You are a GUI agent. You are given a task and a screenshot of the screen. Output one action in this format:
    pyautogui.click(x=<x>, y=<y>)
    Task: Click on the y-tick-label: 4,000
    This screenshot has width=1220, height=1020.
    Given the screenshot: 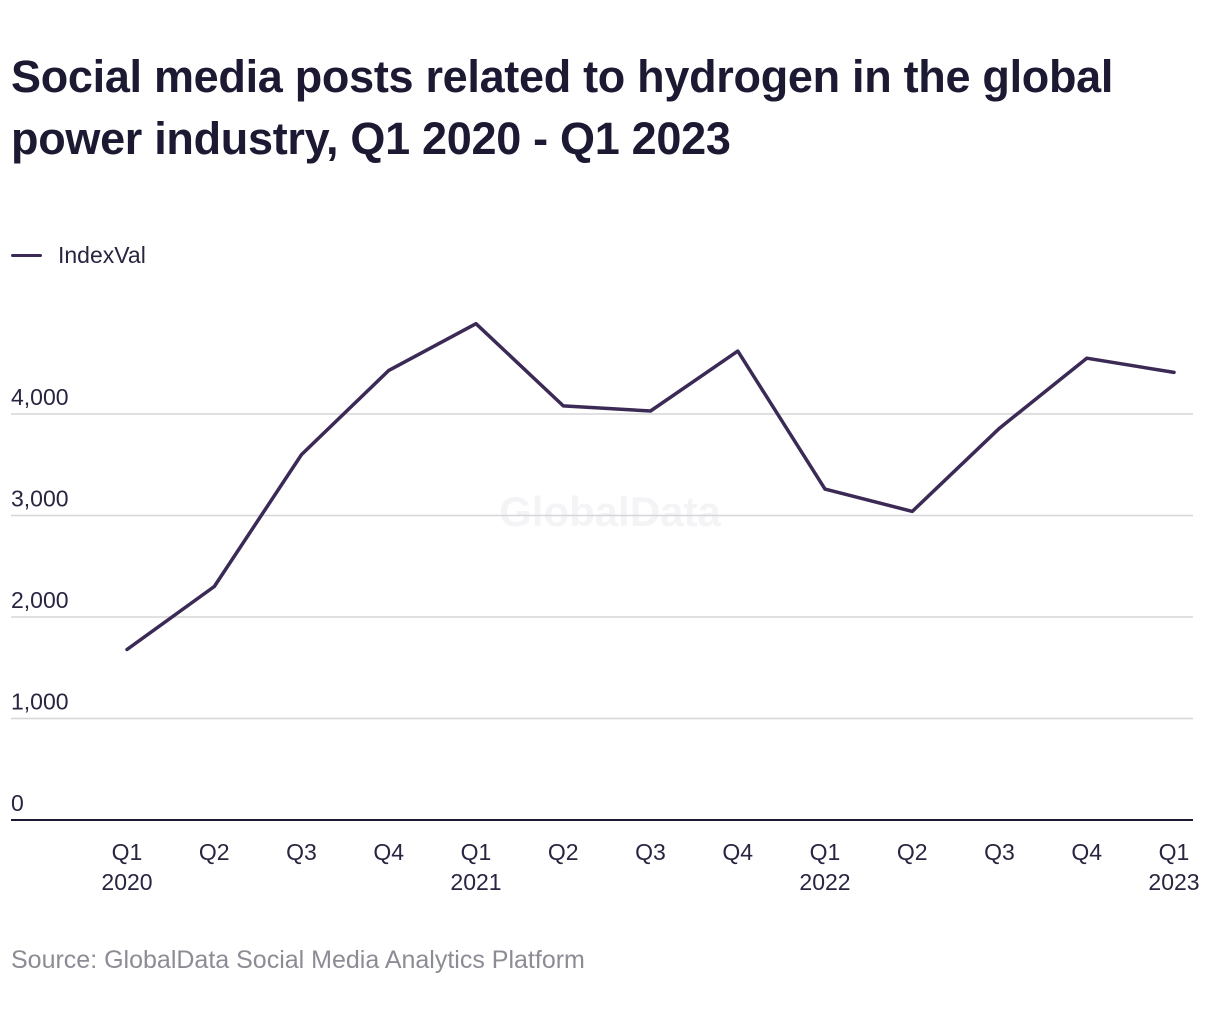 What is the action you would take?
    pyautogui.click(x=40, y=397)
    